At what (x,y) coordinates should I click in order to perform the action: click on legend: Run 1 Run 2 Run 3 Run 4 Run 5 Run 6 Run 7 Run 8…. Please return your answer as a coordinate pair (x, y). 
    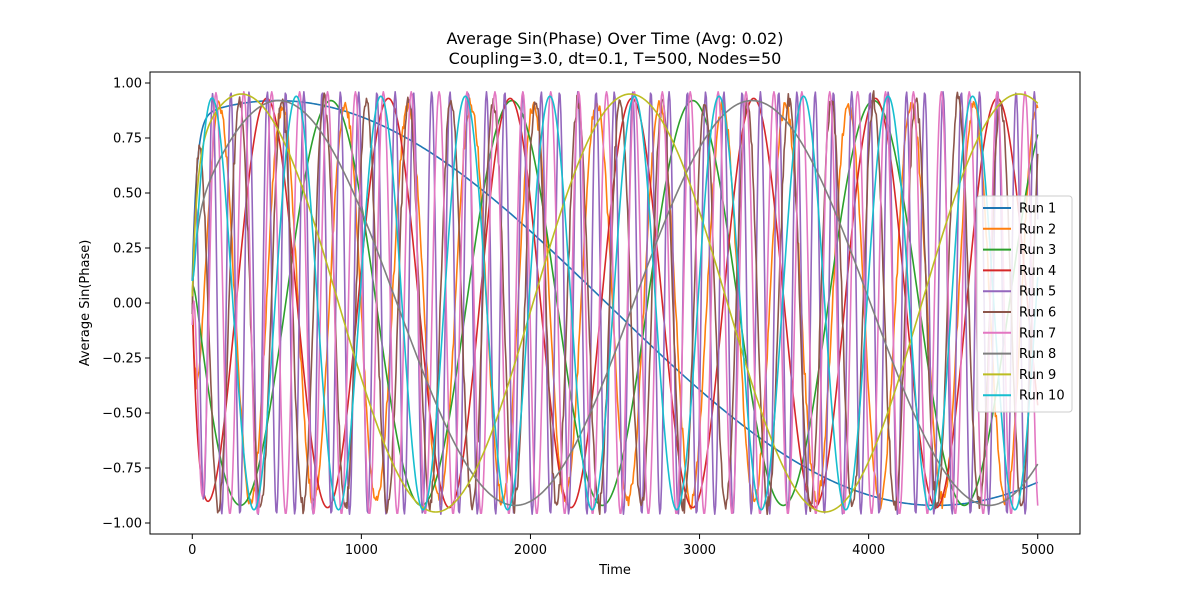
    Looking at the image, I should click on (1024, 304).